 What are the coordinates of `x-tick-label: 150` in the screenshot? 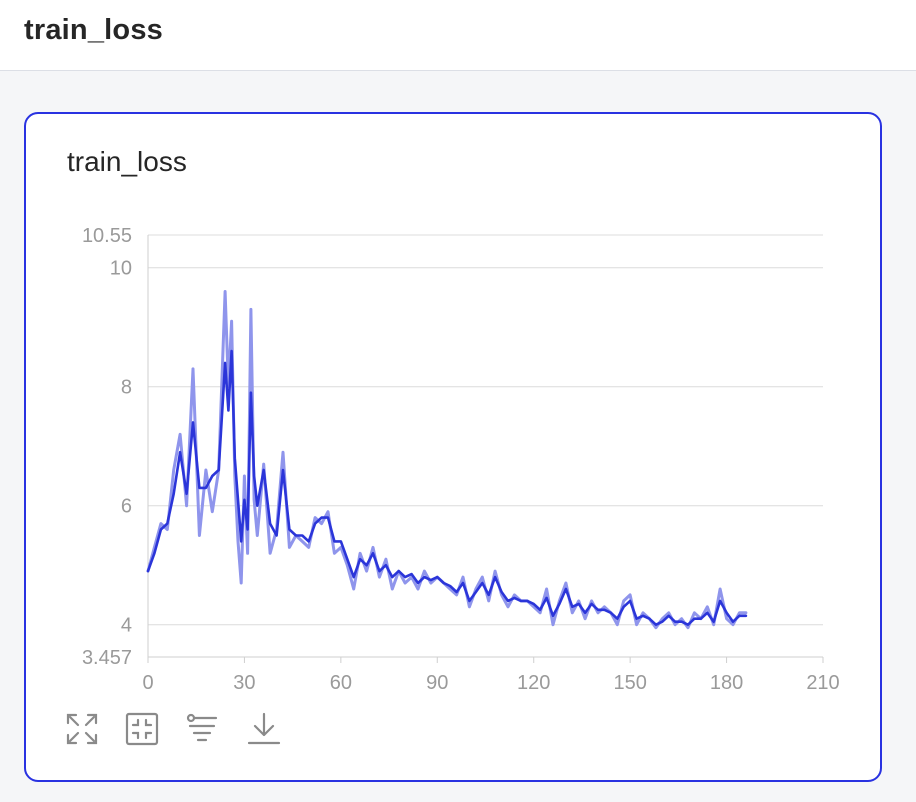 It's located at (629, 683).